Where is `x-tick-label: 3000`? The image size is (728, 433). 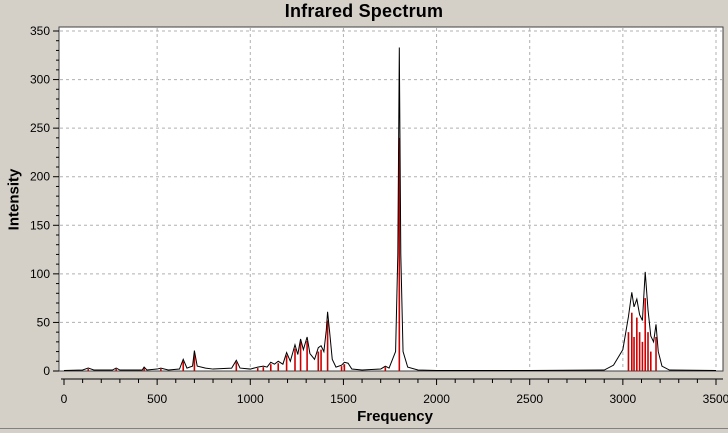 x-tick-label: 3000 is located at coordinates (623, 399).